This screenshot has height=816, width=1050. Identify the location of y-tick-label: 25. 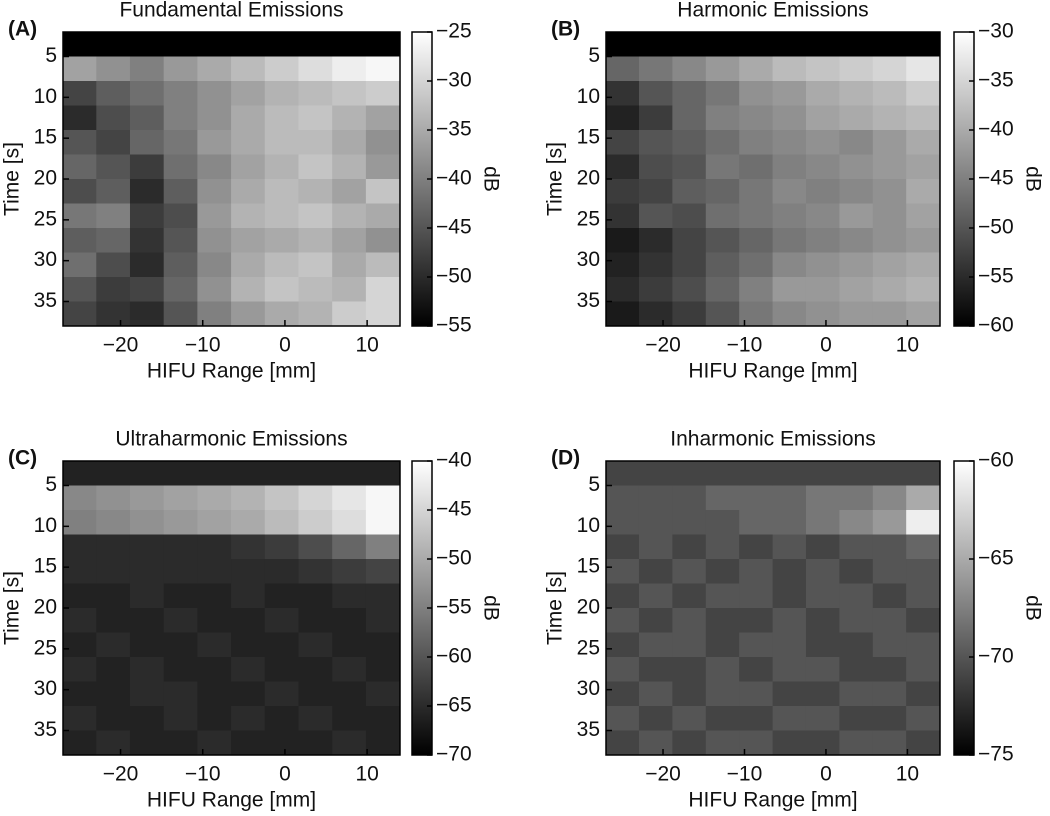
(45, 647).